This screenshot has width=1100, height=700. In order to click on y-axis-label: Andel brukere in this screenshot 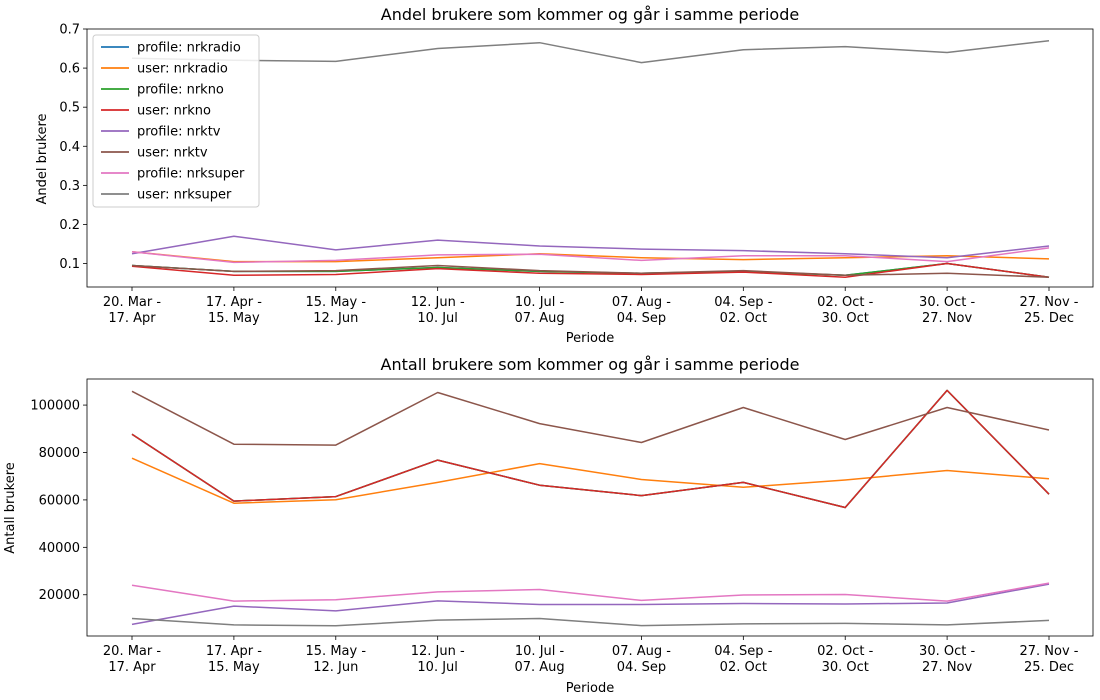, I will do `click(42, 158)`.